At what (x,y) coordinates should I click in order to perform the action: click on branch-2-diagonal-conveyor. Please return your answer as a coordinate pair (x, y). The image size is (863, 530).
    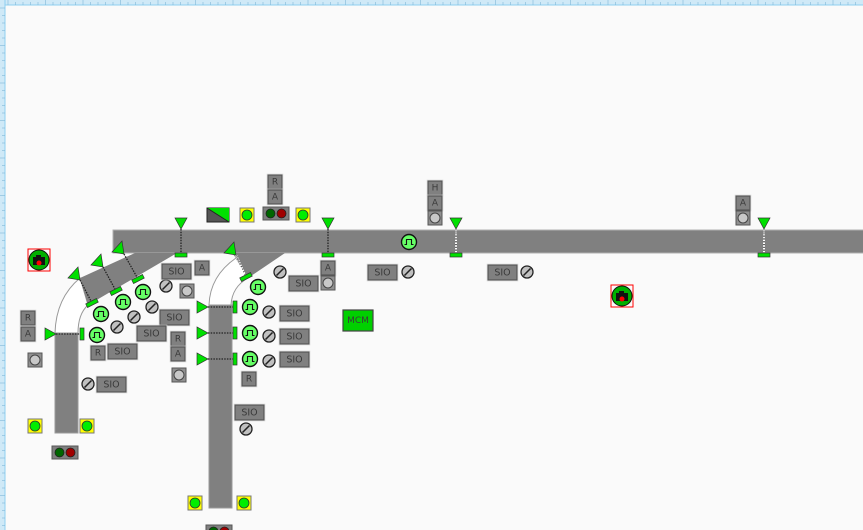
    Looking at the image, I should click on (258, 265).